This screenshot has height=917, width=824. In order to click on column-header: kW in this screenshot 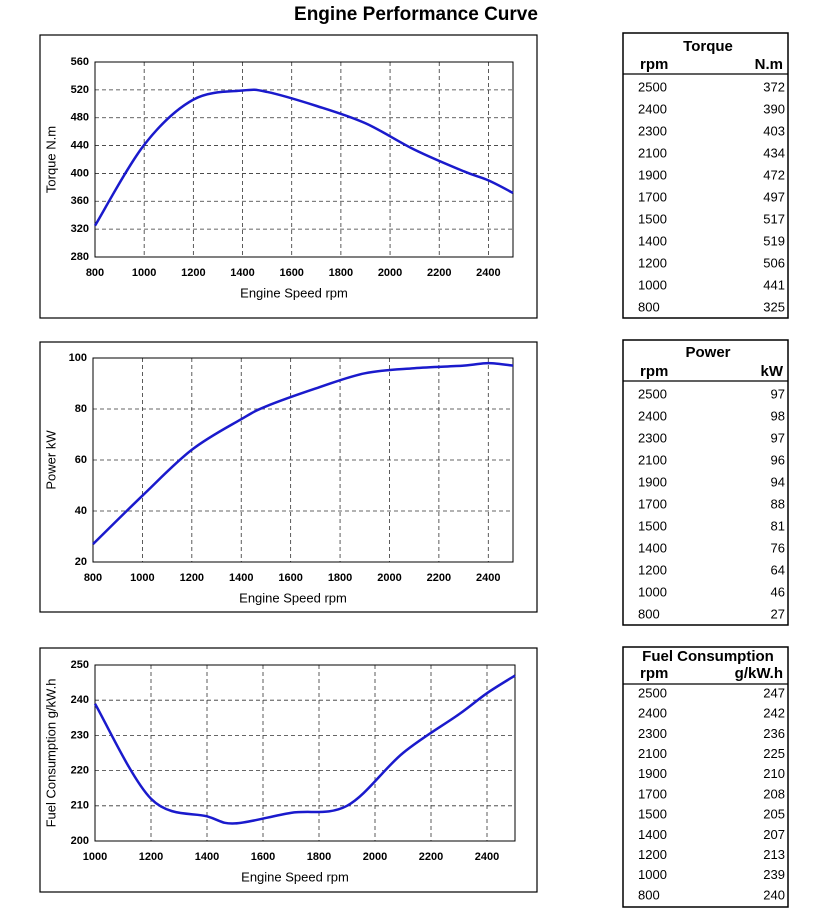, I will do `click(772, 371)`.